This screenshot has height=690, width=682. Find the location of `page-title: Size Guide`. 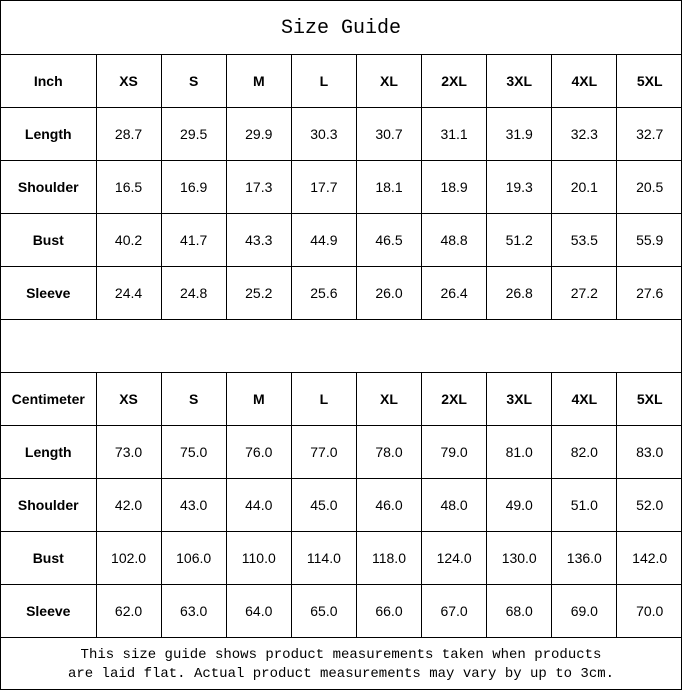

page-title: Size Guide is located at coordinates (341, 28).